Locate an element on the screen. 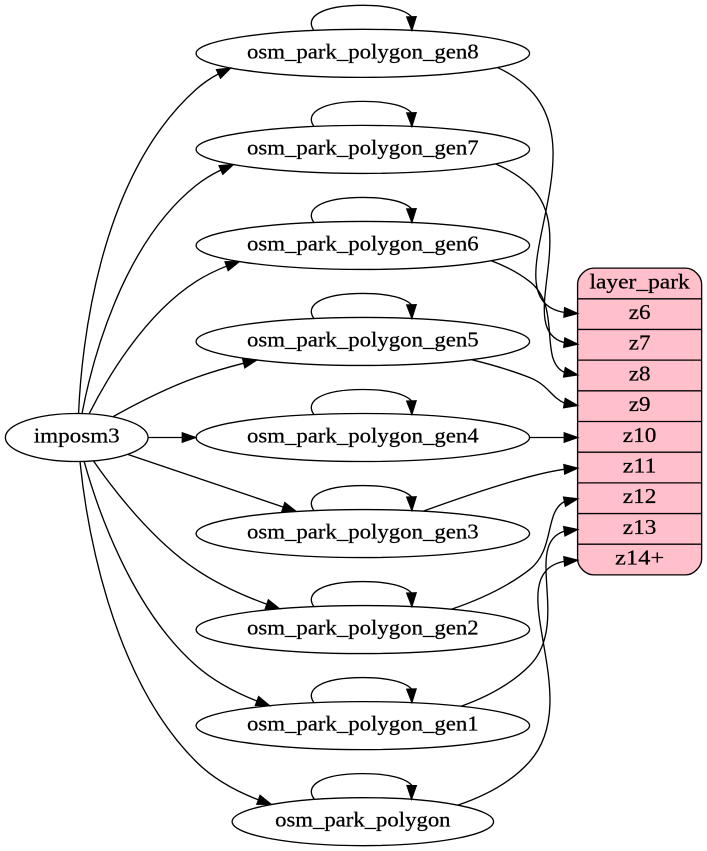 This screenshot has height=851, width=707. svg-text: z11 is located at coordinates (640, 465).